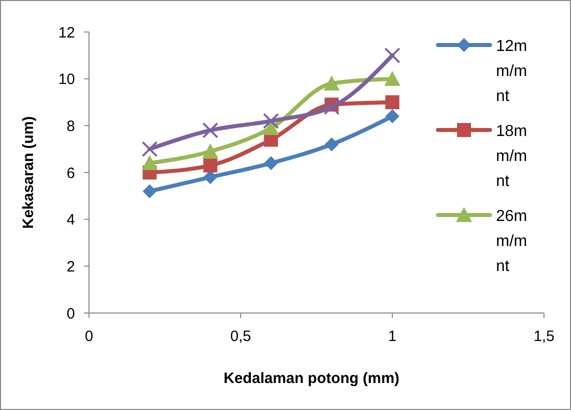 This screenshot has height=410, width=571. I want to click on x-tick-label: 1, so click(392, 336).